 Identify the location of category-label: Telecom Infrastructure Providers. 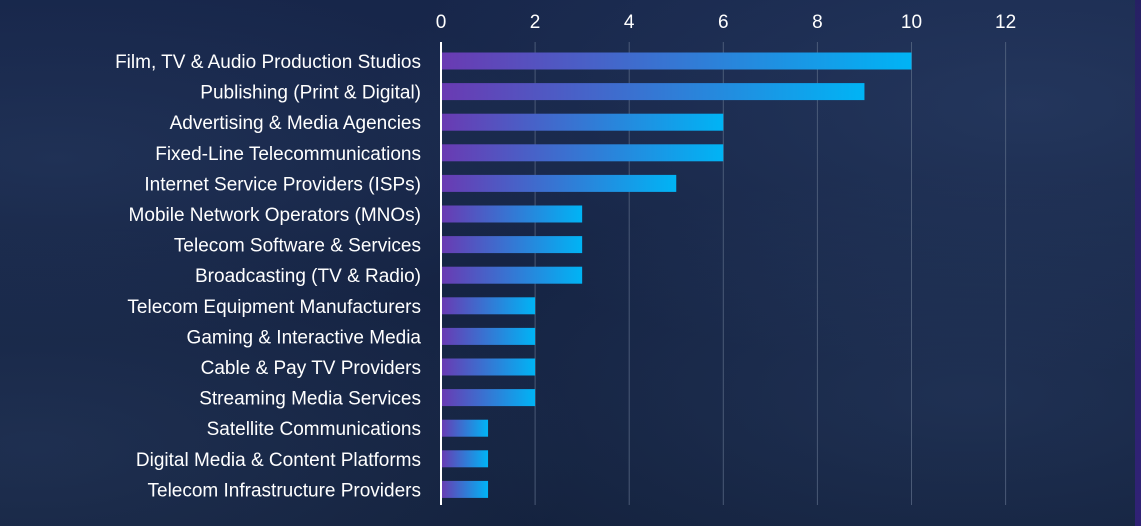
(285, 490).